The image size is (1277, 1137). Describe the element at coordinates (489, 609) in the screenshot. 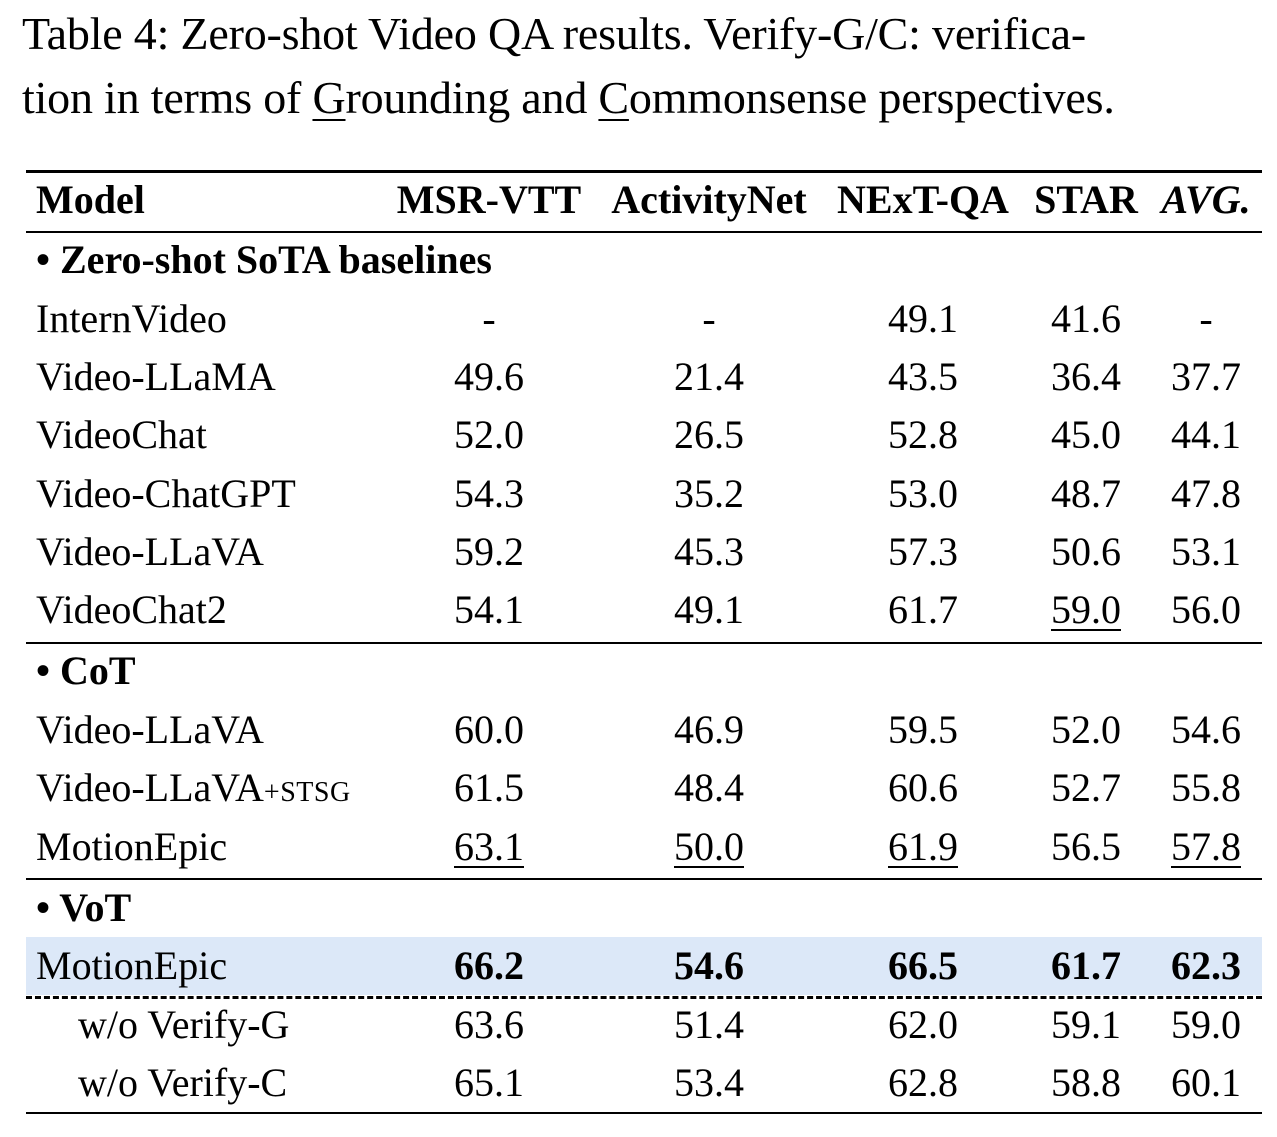

I see `value-msrvtt: 54.1` at that location.